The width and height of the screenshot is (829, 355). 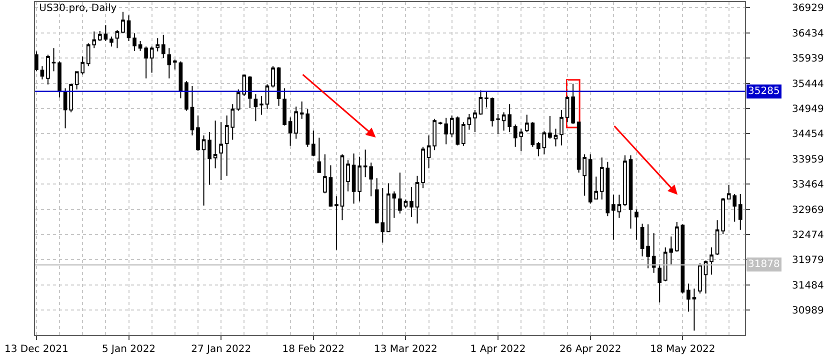 I want to click on x-tick-label: 18 Feb 2022, so click(x=313, y=349).